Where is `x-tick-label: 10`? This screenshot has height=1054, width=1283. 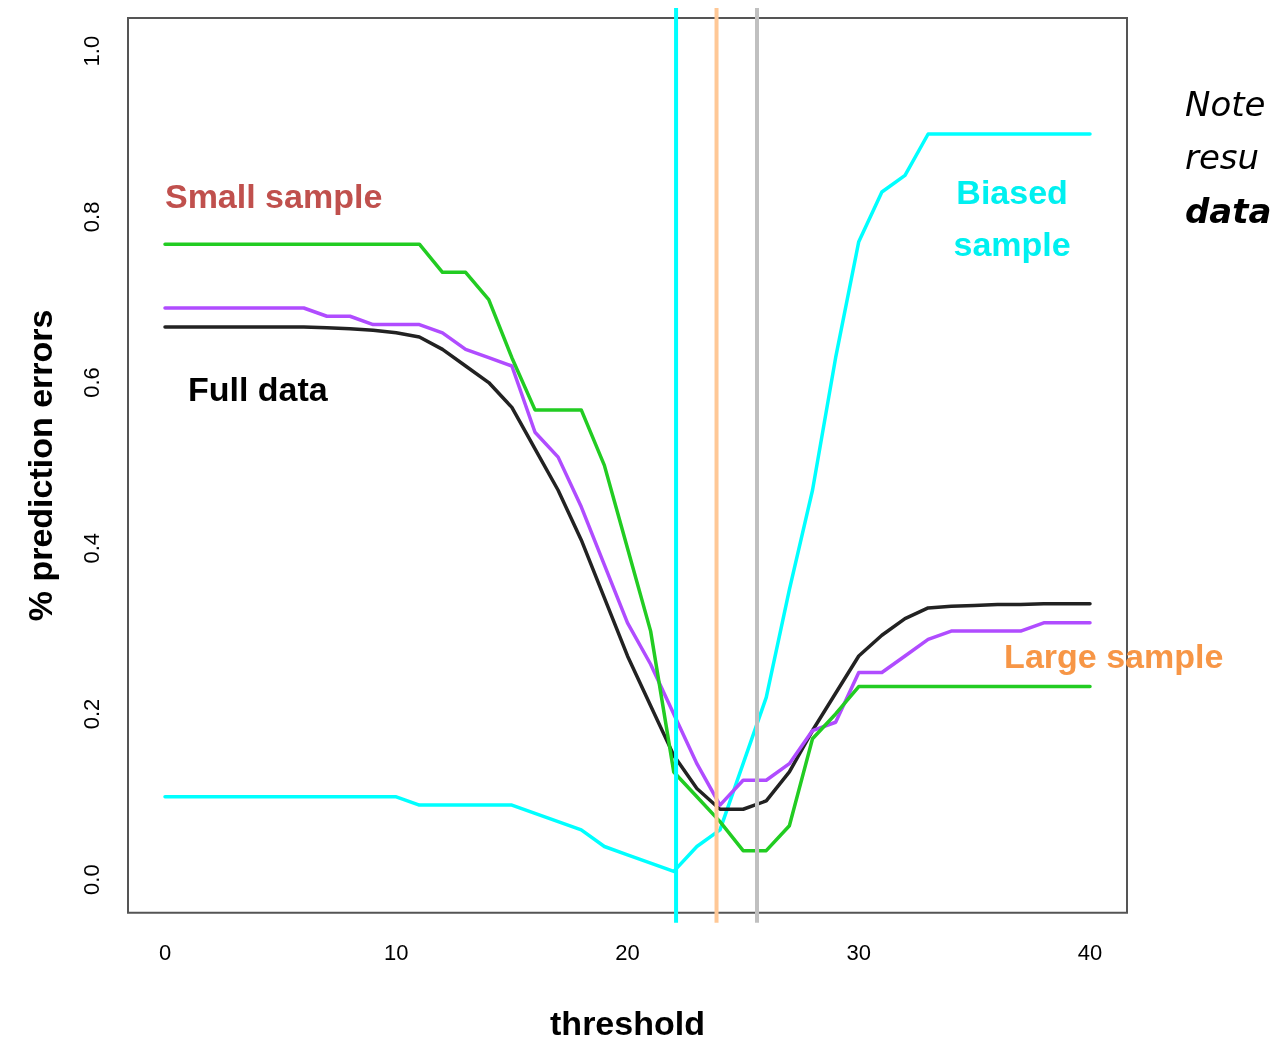
x-tick-label: 10 is located at coordinates (396, 953).